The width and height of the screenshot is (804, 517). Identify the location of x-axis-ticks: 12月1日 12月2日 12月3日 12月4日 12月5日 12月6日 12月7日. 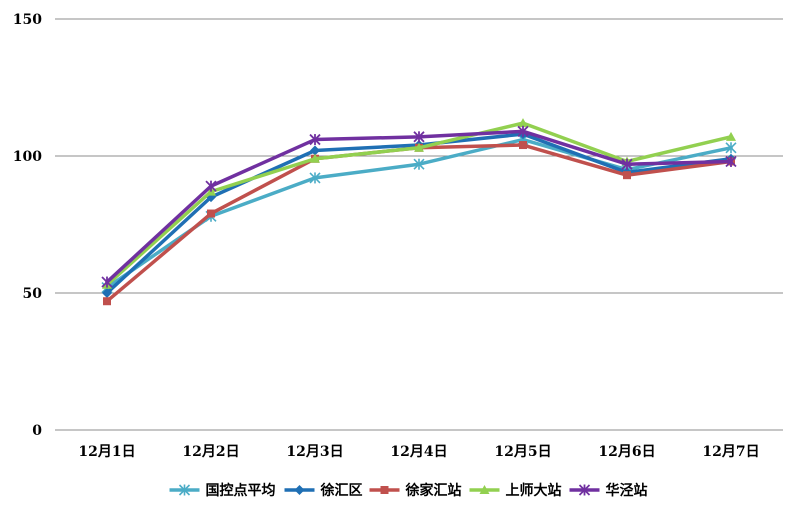
(418, 452).